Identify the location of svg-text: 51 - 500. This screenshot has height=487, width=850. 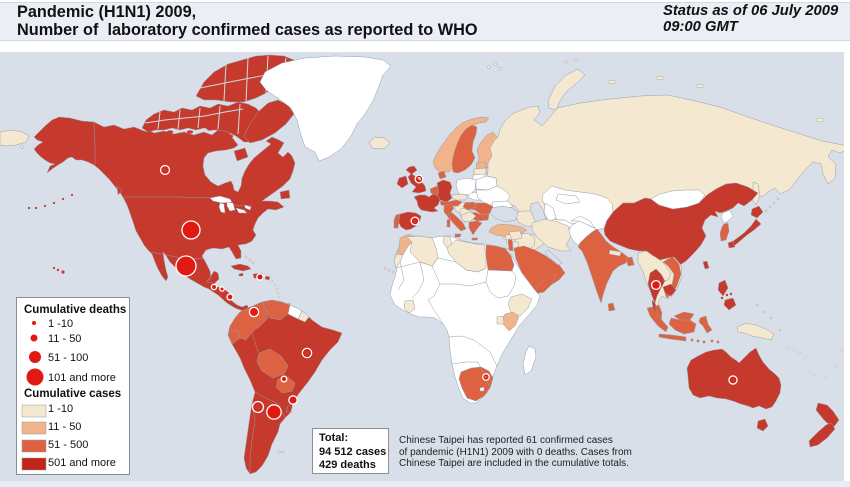
(68, 445).